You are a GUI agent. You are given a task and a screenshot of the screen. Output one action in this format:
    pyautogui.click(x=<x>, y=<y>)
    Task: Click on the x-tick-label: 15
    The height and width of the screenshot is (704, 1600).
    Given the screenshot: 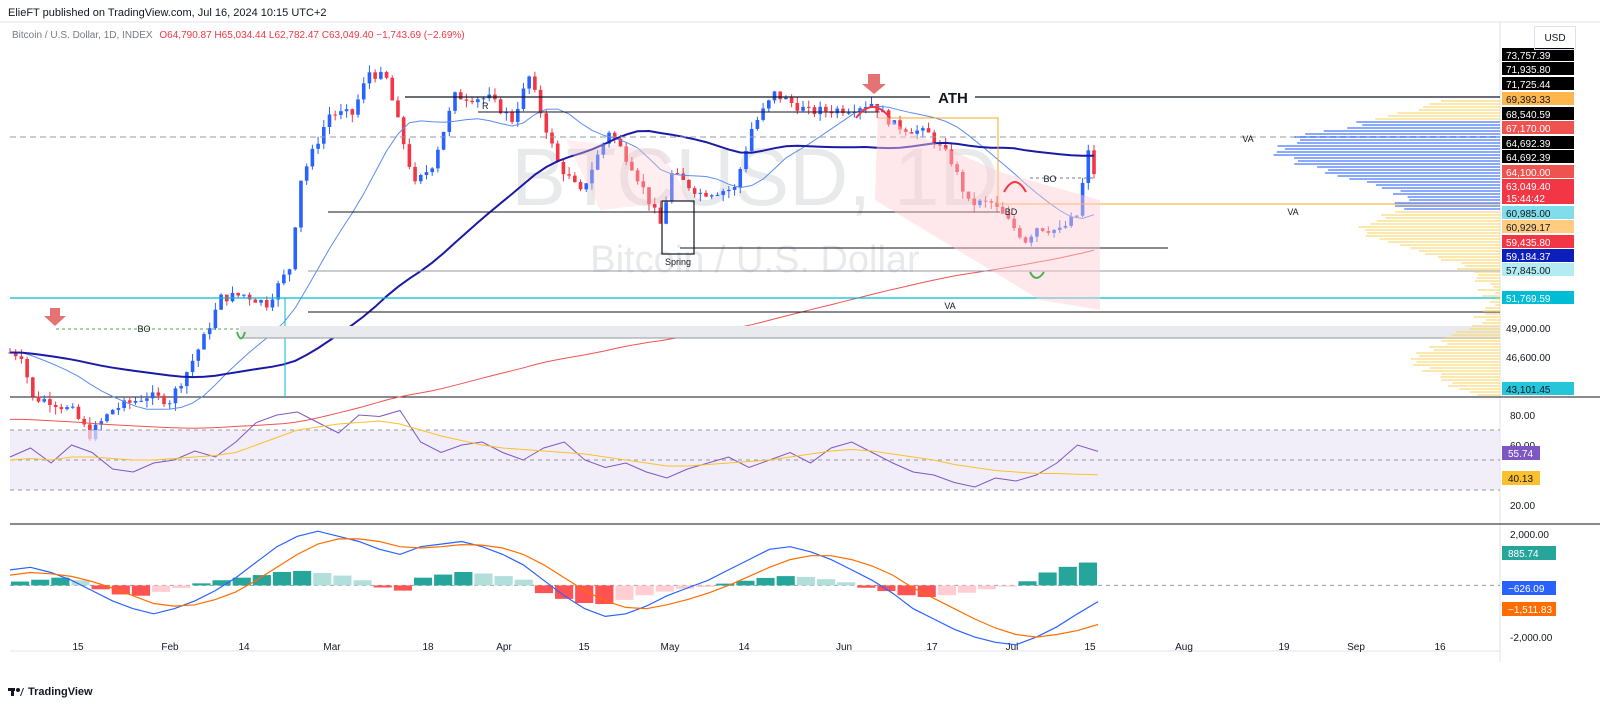 What is the action you would take?
    pyautogui.click(x=584, y=647)
    